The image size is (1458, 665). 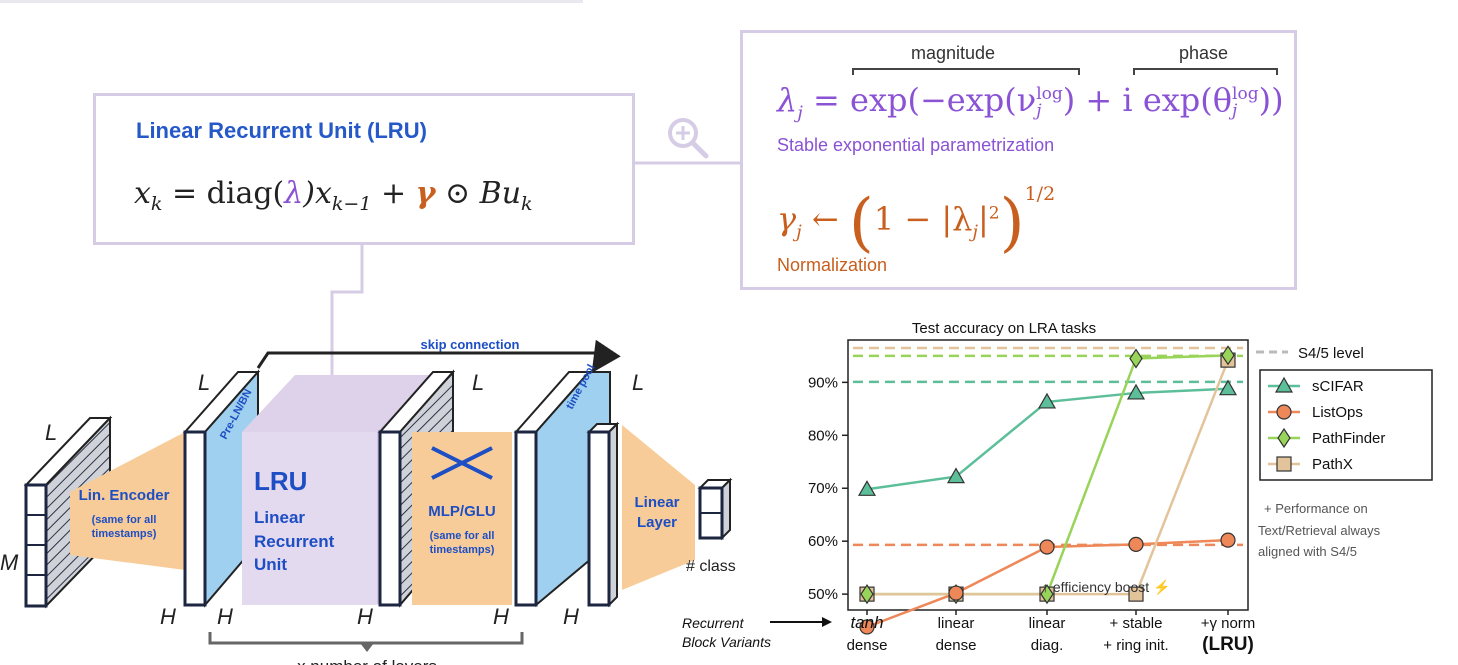 What do you see at coordinates (462, 511) in the screenshot?
I see `mlp-title: MLP/GLU` at bounding box center [462, 511].